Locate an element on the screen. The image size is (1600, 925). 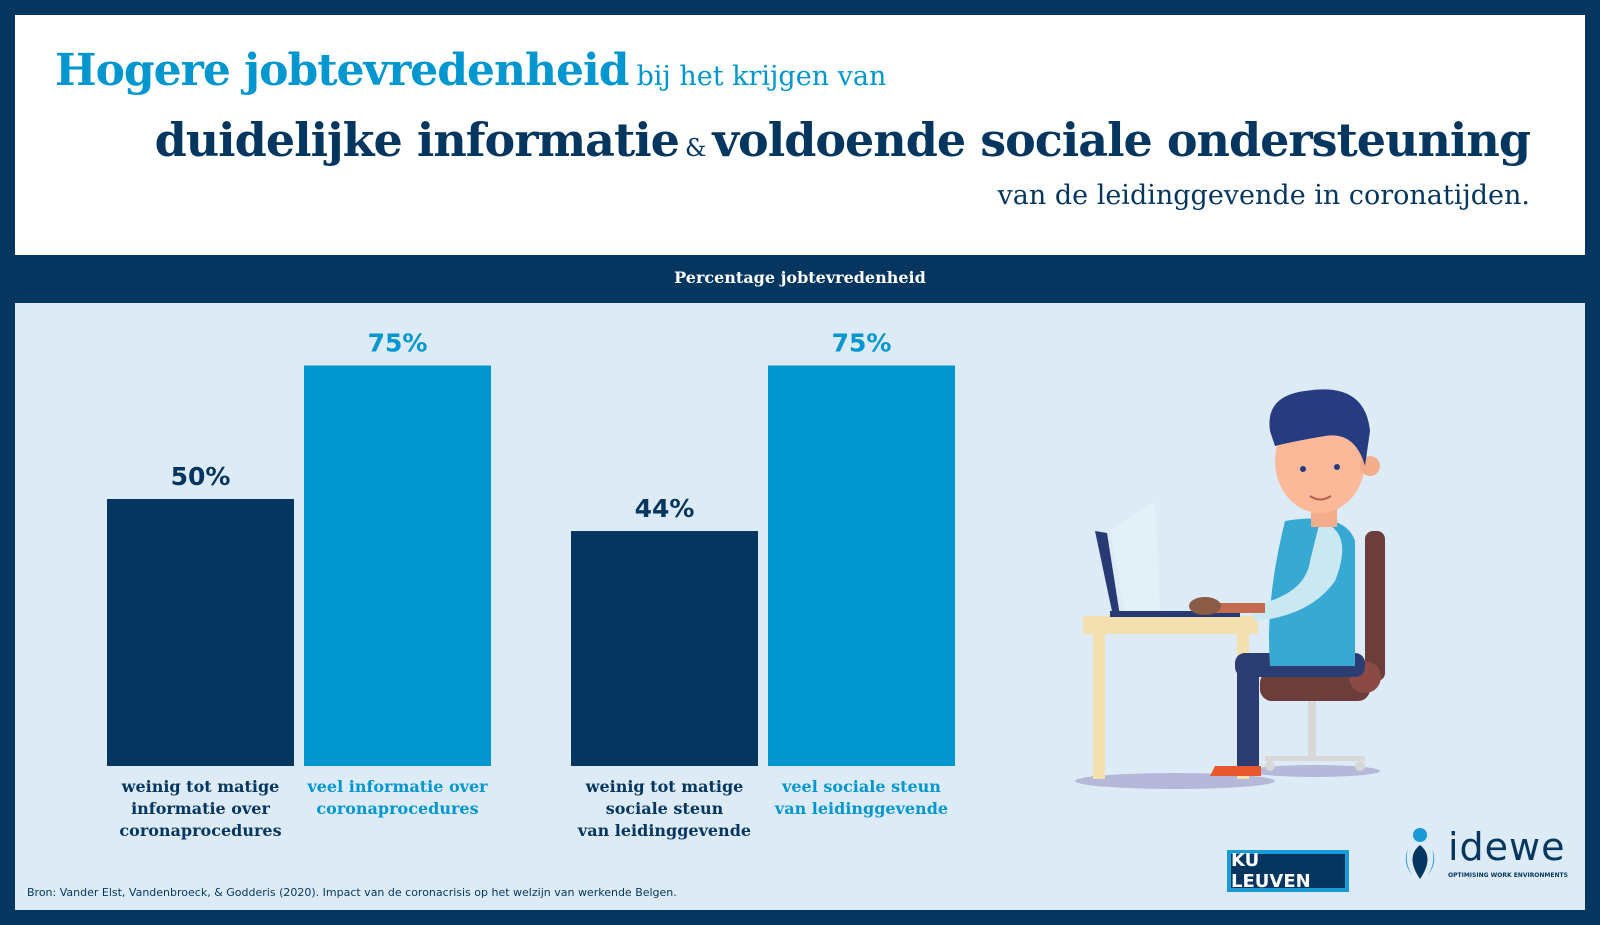
title-part-support: voldoende sociale ondersteuning is located at coordinates (1121, 140).